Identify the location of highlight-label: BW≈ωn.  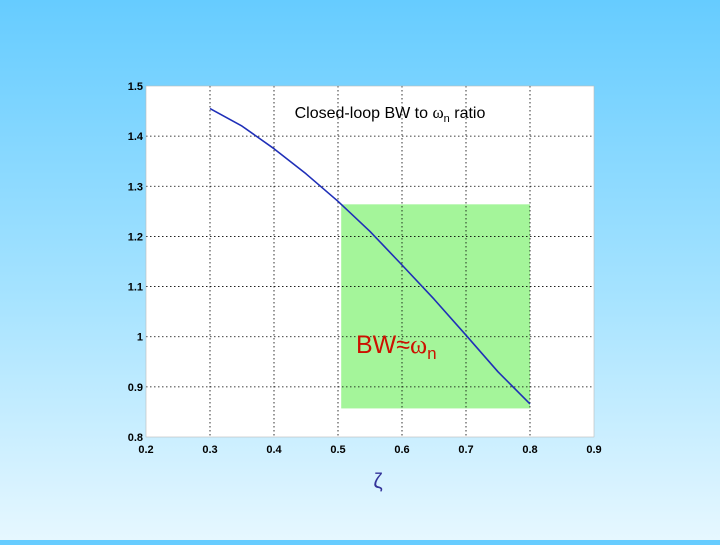
(396, 346).